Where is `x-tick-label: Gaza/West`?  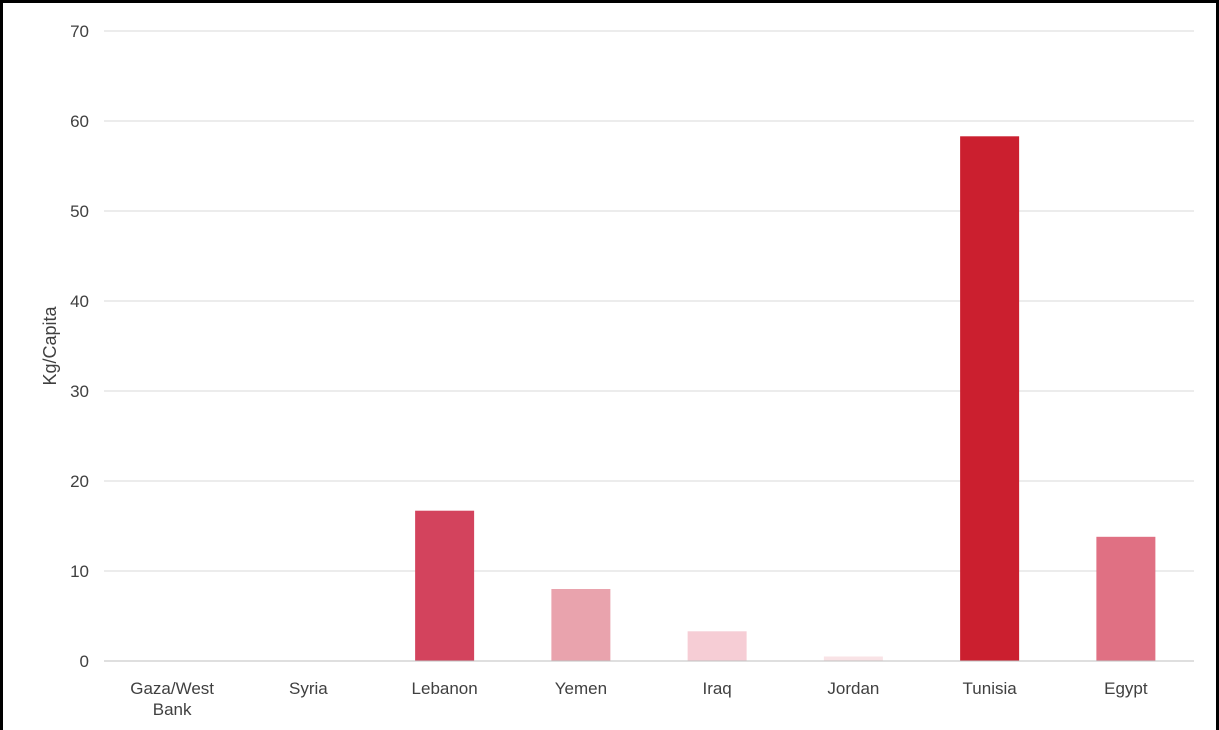
x-tick-label: Gaza/West is located at coordinates (172, 688).